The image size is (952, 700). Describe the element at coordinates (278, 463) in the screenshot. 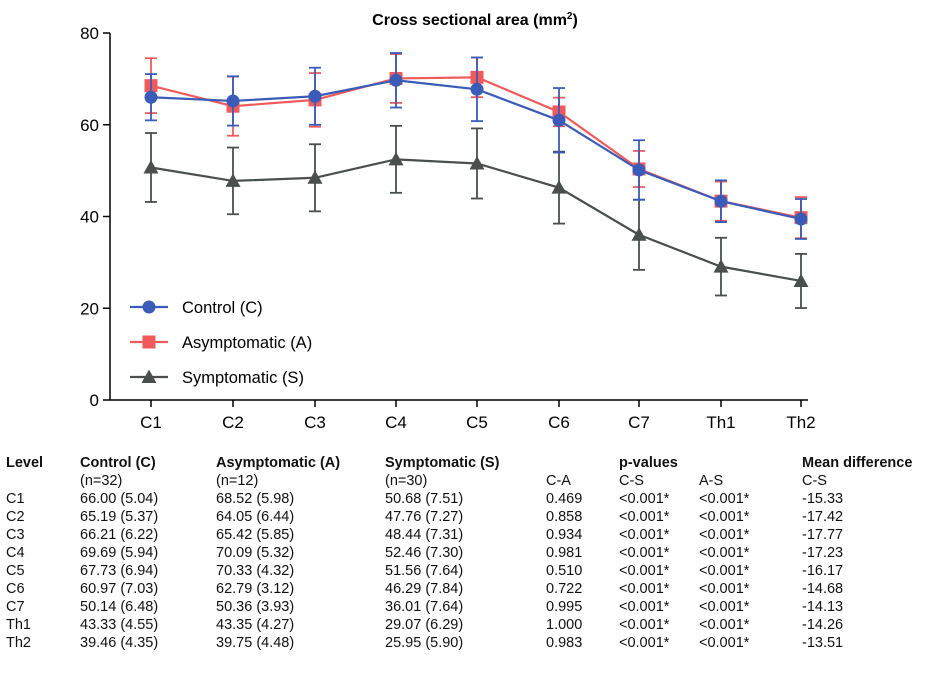

I see `table-header-2: Asymptomatic (A)` at that location.